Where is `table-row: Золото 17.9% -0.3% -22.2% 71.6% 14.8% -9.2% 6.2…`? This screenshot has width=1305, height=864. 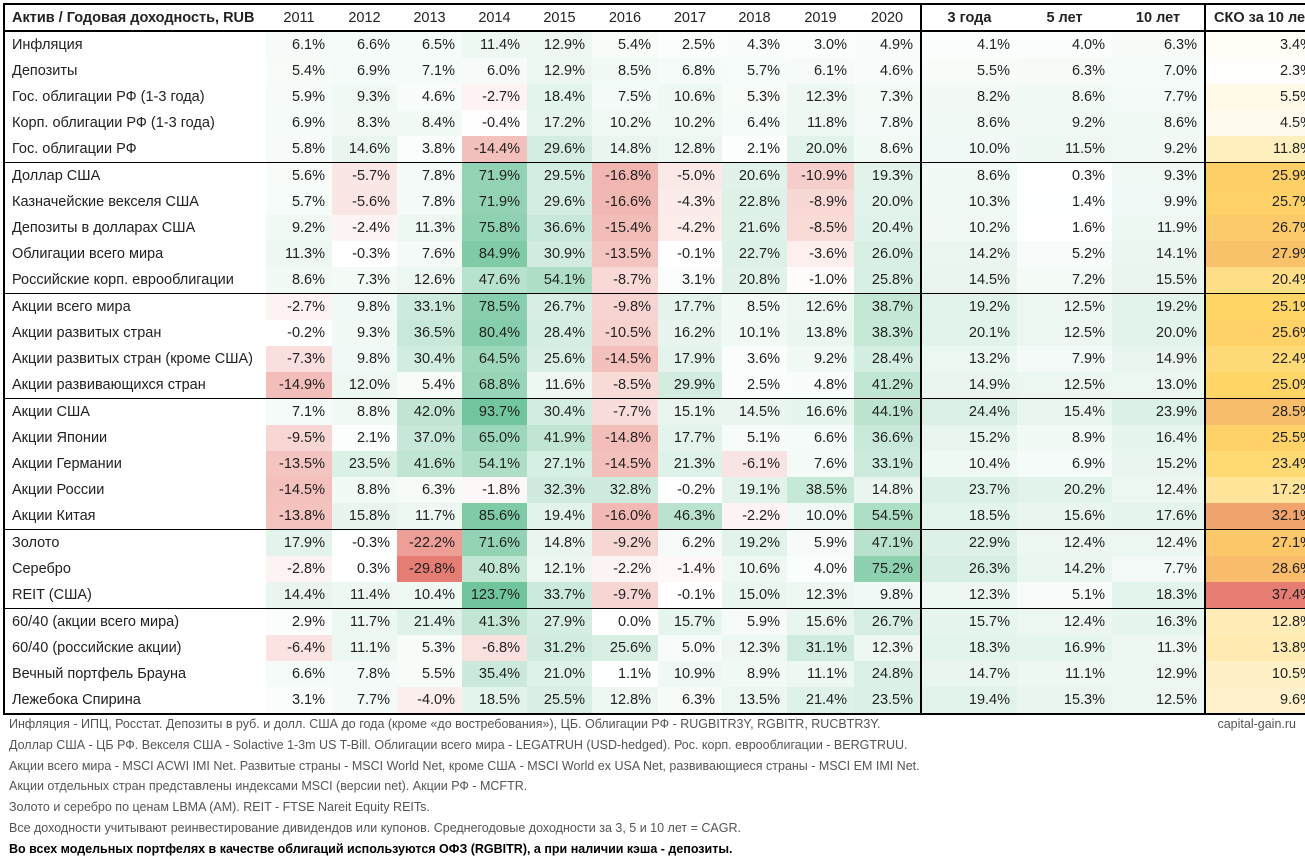 table-row: Золото 17.9% -0.3% -22.2% 71.6% 14.8% -9.2% 6.2… is located at coordinates (654, 542).